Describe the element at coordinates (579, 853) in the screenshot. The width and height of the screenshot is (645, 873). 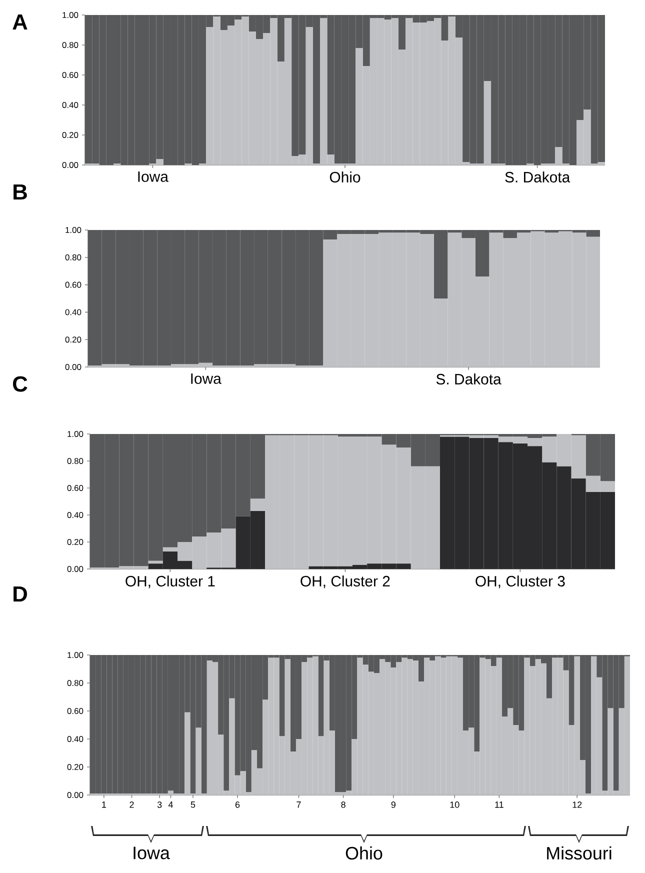
I see `text: Missouri` at that location.